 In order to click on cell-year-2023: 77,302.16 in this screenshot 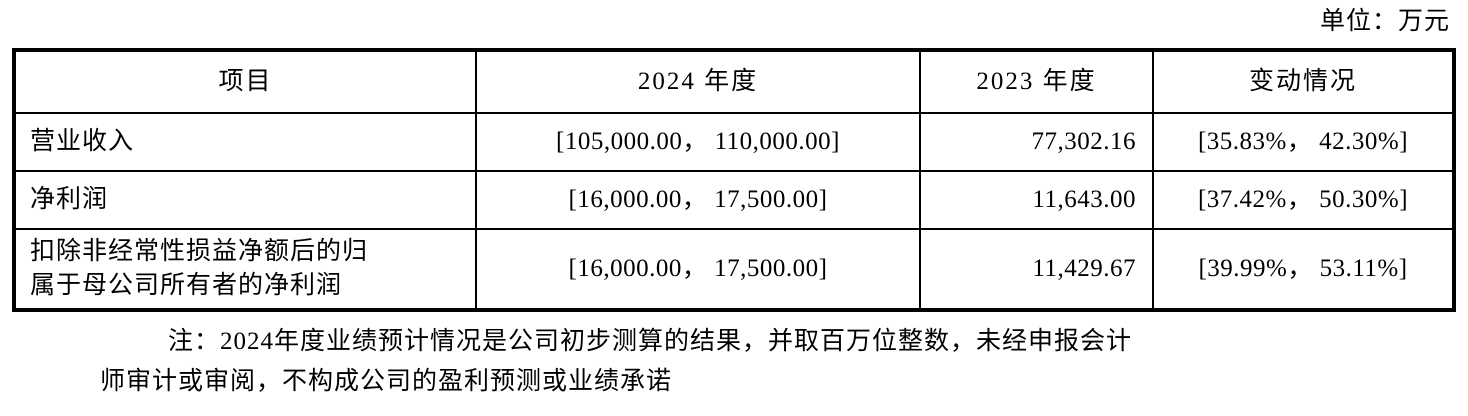, I will do `click(1036, 142)`.